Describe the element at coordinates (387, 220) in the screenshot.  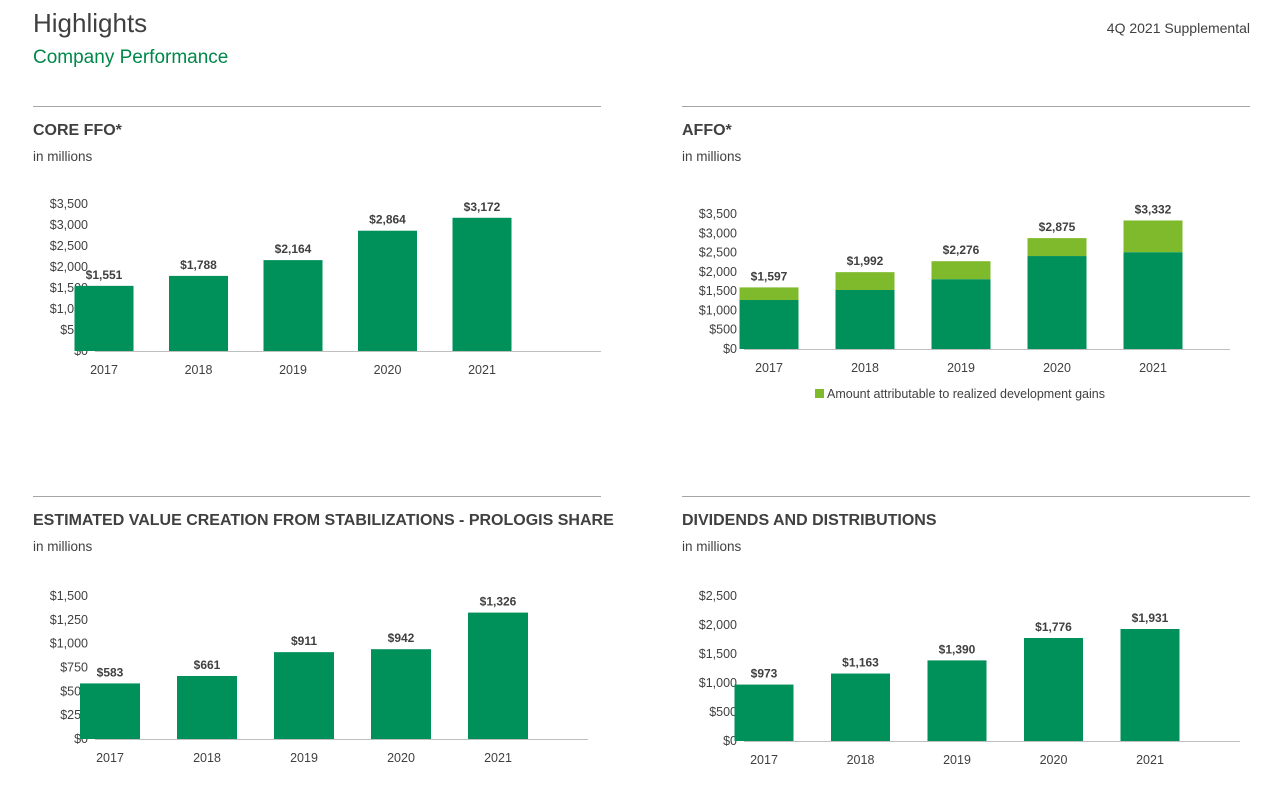
I see `data-label: $2,864` at that location.